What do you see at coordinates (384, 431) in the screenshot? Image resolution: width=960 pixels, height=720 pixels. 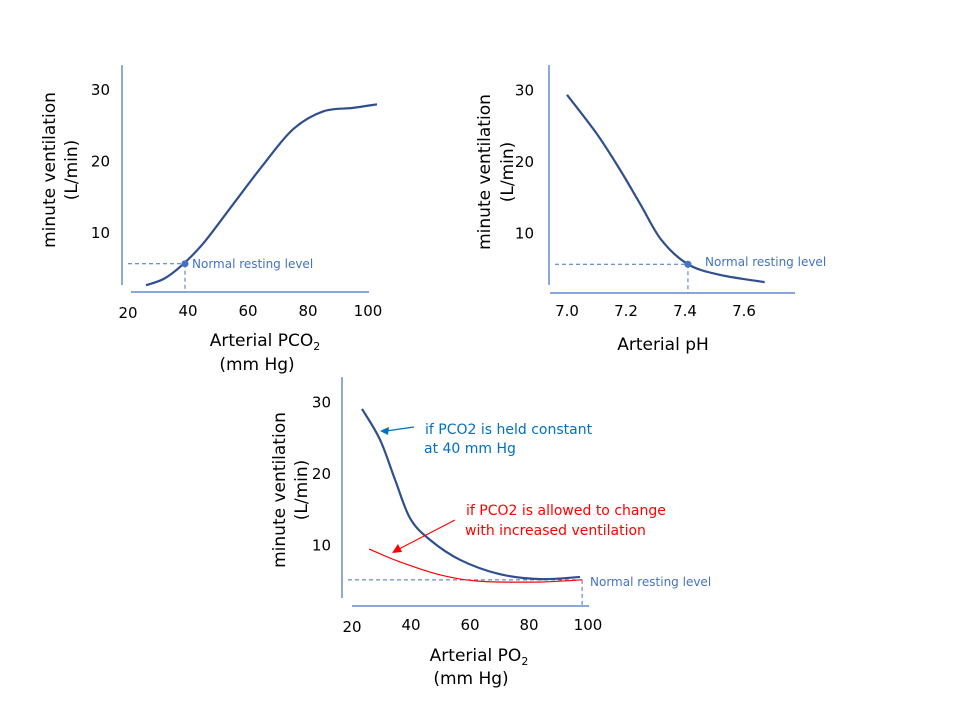 I see `series-1-arrowhead` at bounding box center [384, 431].